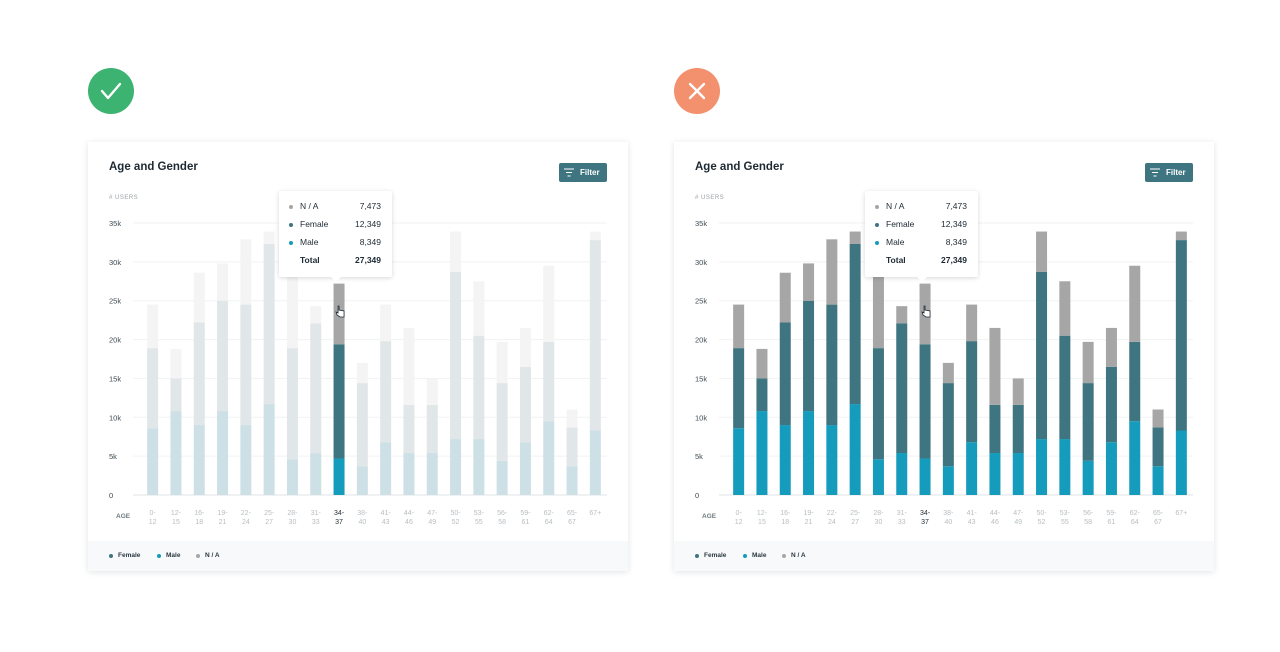 The width and height of the screenshot is (1280, 652). What do you see at coordinates (921, 243) in the screenshot?
I see `tooltip-row-male: Male 8,349` at bounding box center [921, 243].